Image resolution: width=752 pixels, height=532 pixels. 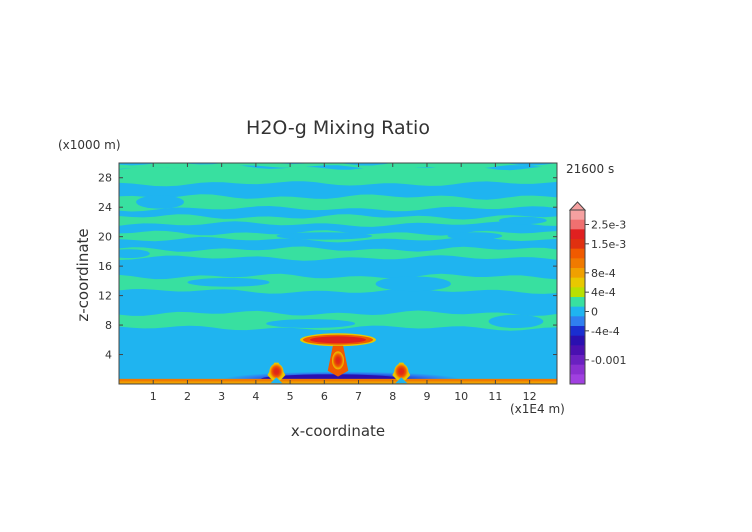 I want to click on x-tick-label: 8, so click(x=392, y=396).